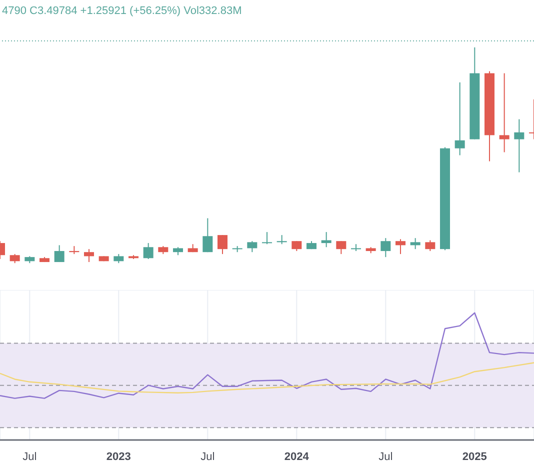 The image size is (534, 462). Describe the element at coordinates (474, 456) in the screenshot. I see `x-tick-label: 2025` at that location.